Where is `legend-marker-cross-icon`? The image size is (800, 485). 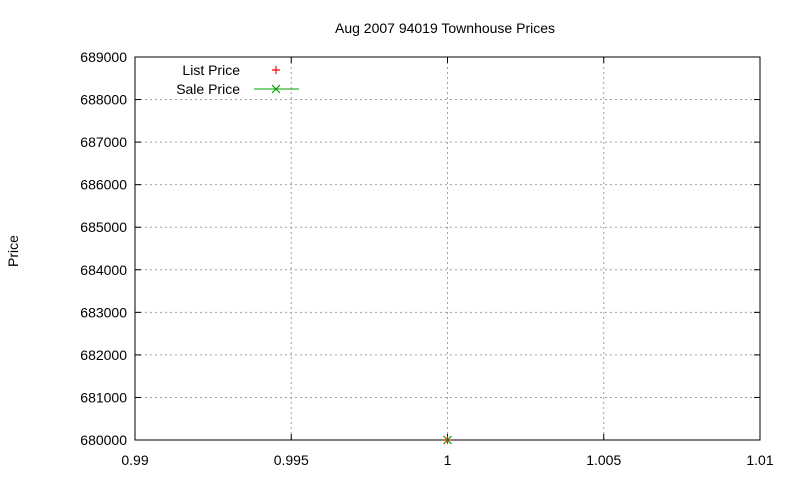 legend-marker-cross-icon is located at coordinates (276, 89).